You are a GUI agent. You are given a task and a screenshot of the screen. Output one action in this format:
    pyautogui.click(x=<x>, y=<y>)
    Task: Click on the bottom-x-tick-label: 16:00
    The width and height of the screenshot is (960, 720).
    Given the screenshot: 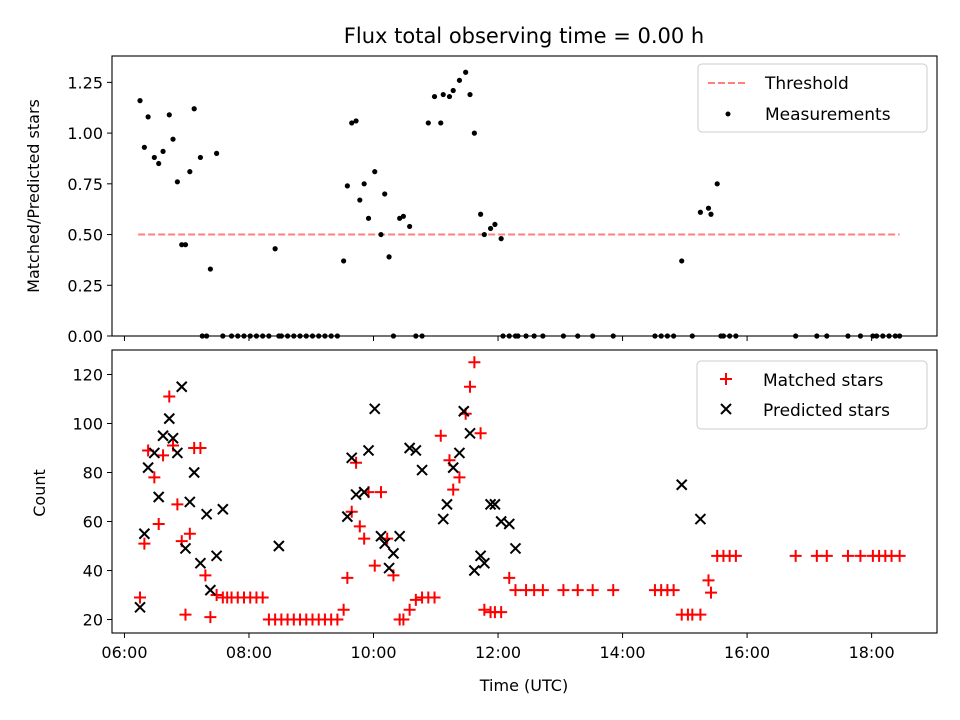 What is the action you would take?
    pyautogui.click(x=747, y=652)
    